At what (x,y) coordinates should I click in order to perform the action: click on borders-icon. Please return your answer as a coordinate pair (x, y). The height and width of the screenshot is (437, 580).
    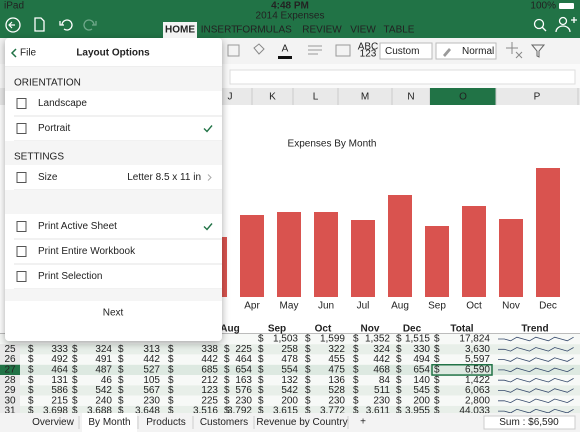
    Looking at the image, I should click on (233, 50).